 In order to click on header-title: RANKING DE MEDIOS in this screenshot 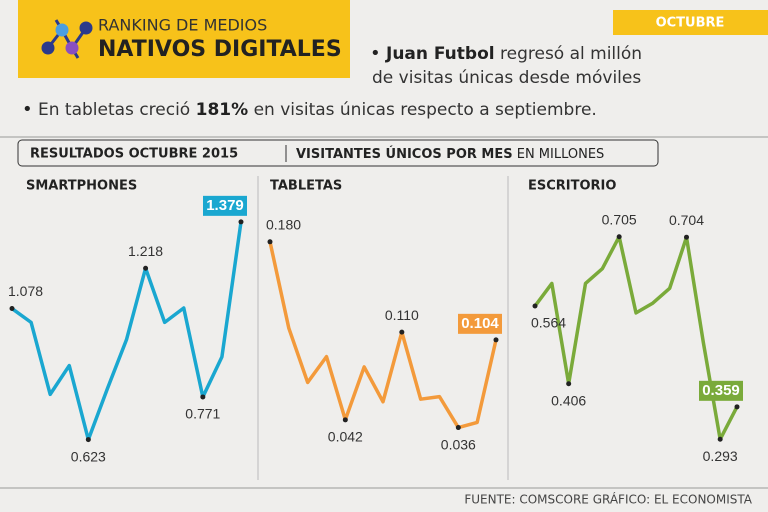, I will do `click(182, 25)`.